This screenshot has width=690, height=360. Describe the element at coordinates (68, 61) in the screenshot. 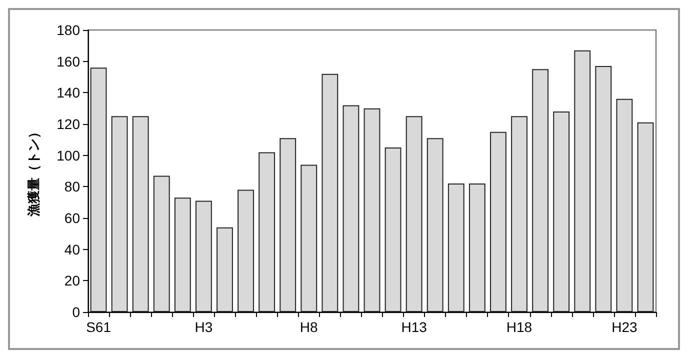

I see `y-tick-label: 160` at that location.